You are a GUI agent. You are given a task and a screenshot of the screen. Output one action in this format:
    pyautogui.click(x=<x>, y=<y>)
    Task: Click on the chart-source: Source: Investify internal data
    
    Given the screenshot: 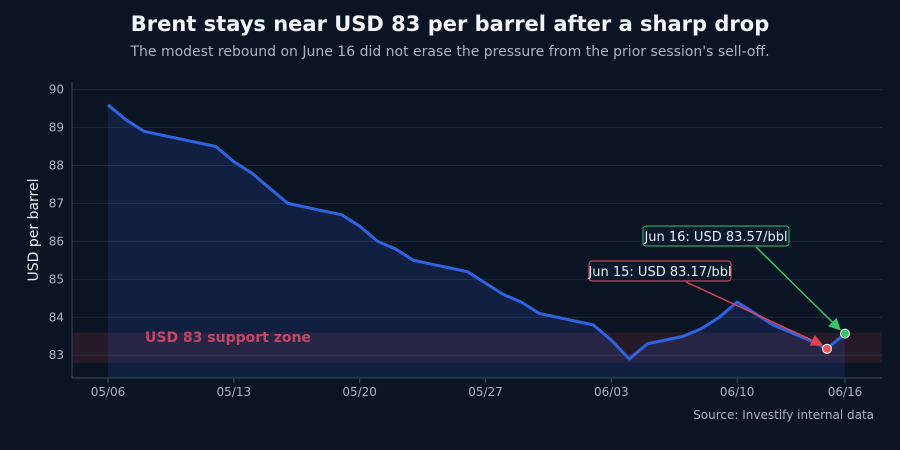 What is the action you would take?
    pyautogui.click(x=783, y=415)
    